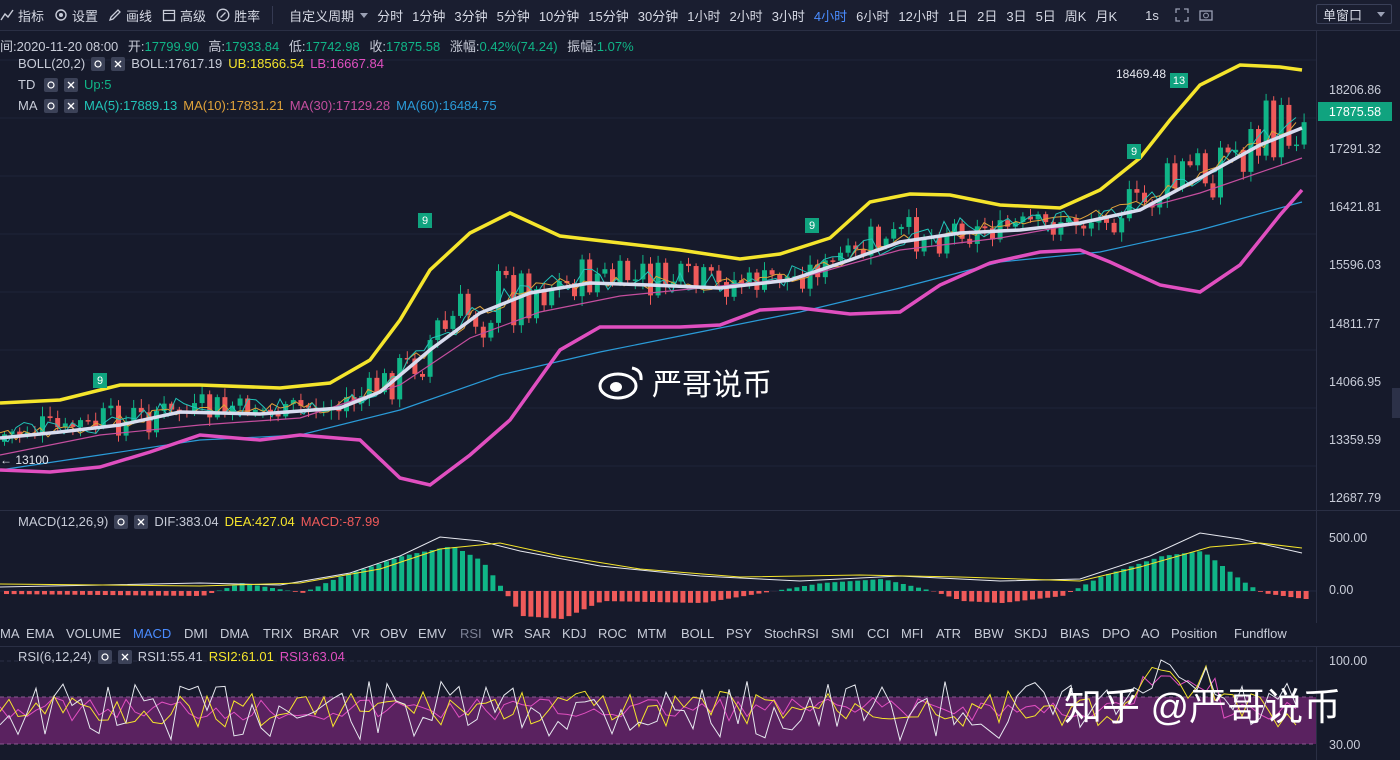 The image size is (1400, 760). What do you see at coordinates (432, 633) in the screenshot?
I see `indicator-tab: EMV` at bounding box center [432, 633].